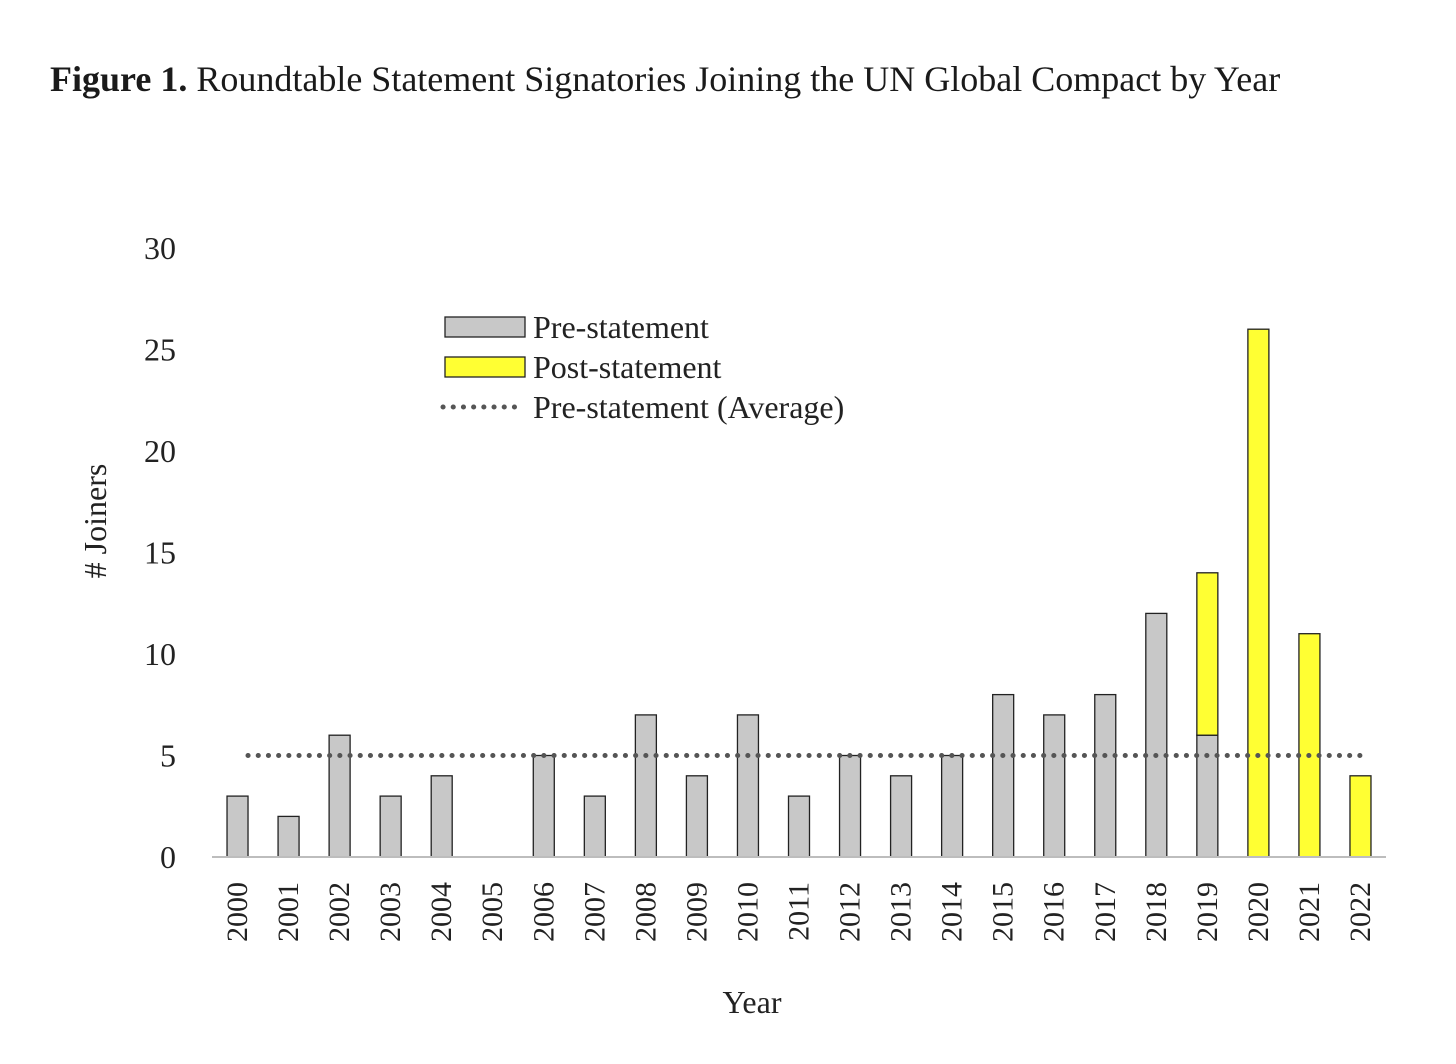 This screenshot has width=1456, height=1064. Describe the element at coordinates (952, 912) in the screenshot. I see `x-tick-2014: 2014` at that location.